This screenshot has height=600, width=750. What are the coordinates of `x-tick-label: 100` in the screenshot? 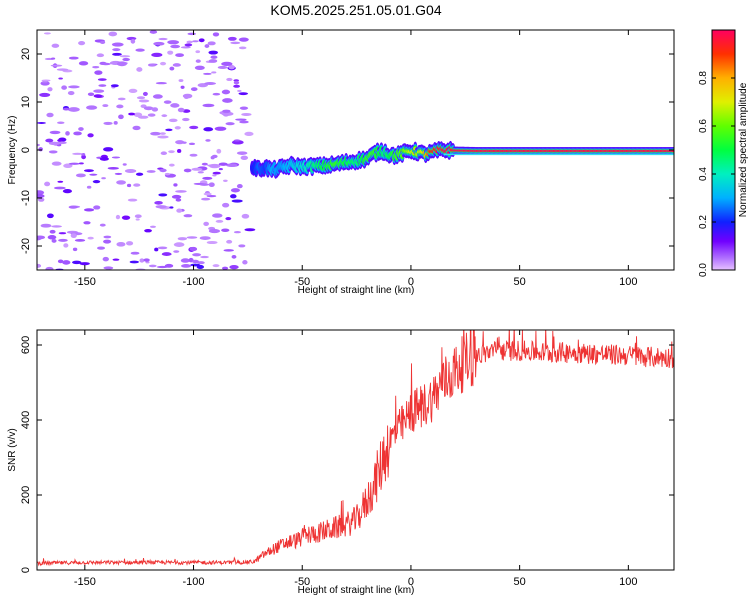 It's located at (628, 582).